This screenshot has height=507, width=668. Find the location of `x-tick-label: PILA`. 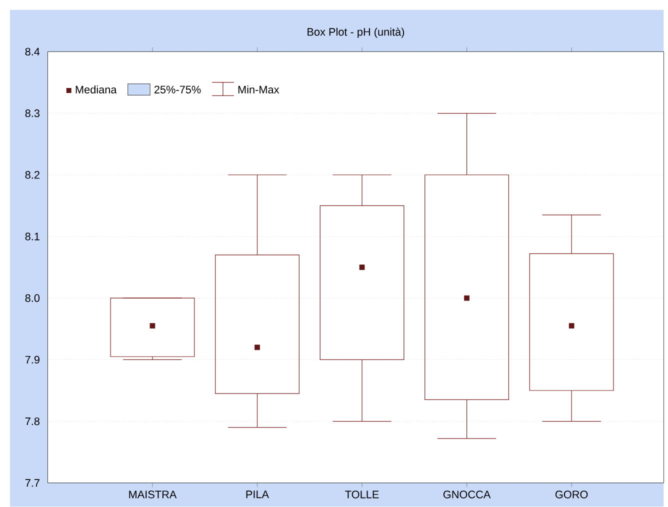

x-tick-label: PILA is located at coordinates (258, 494).